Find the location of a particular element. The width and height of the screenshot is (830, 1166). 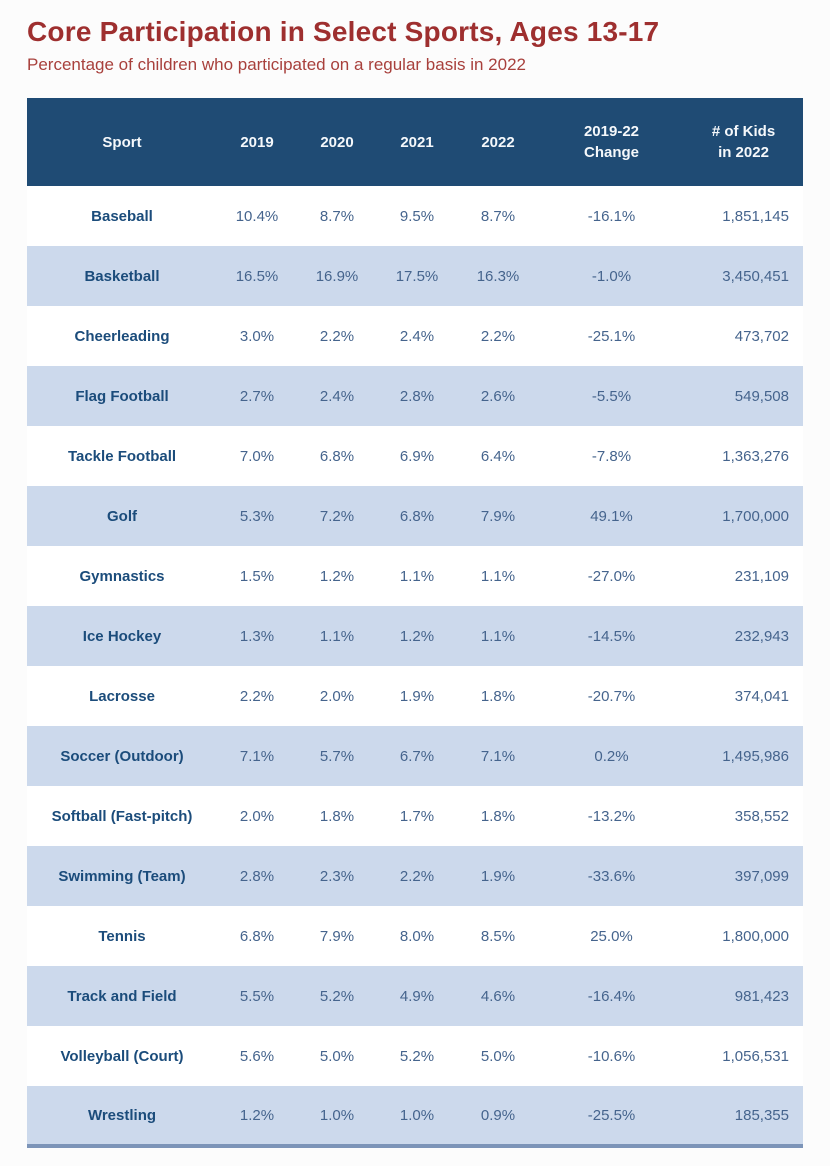

column-header-kids: # of Kids in 2022 is located at coordinates (743, 142).